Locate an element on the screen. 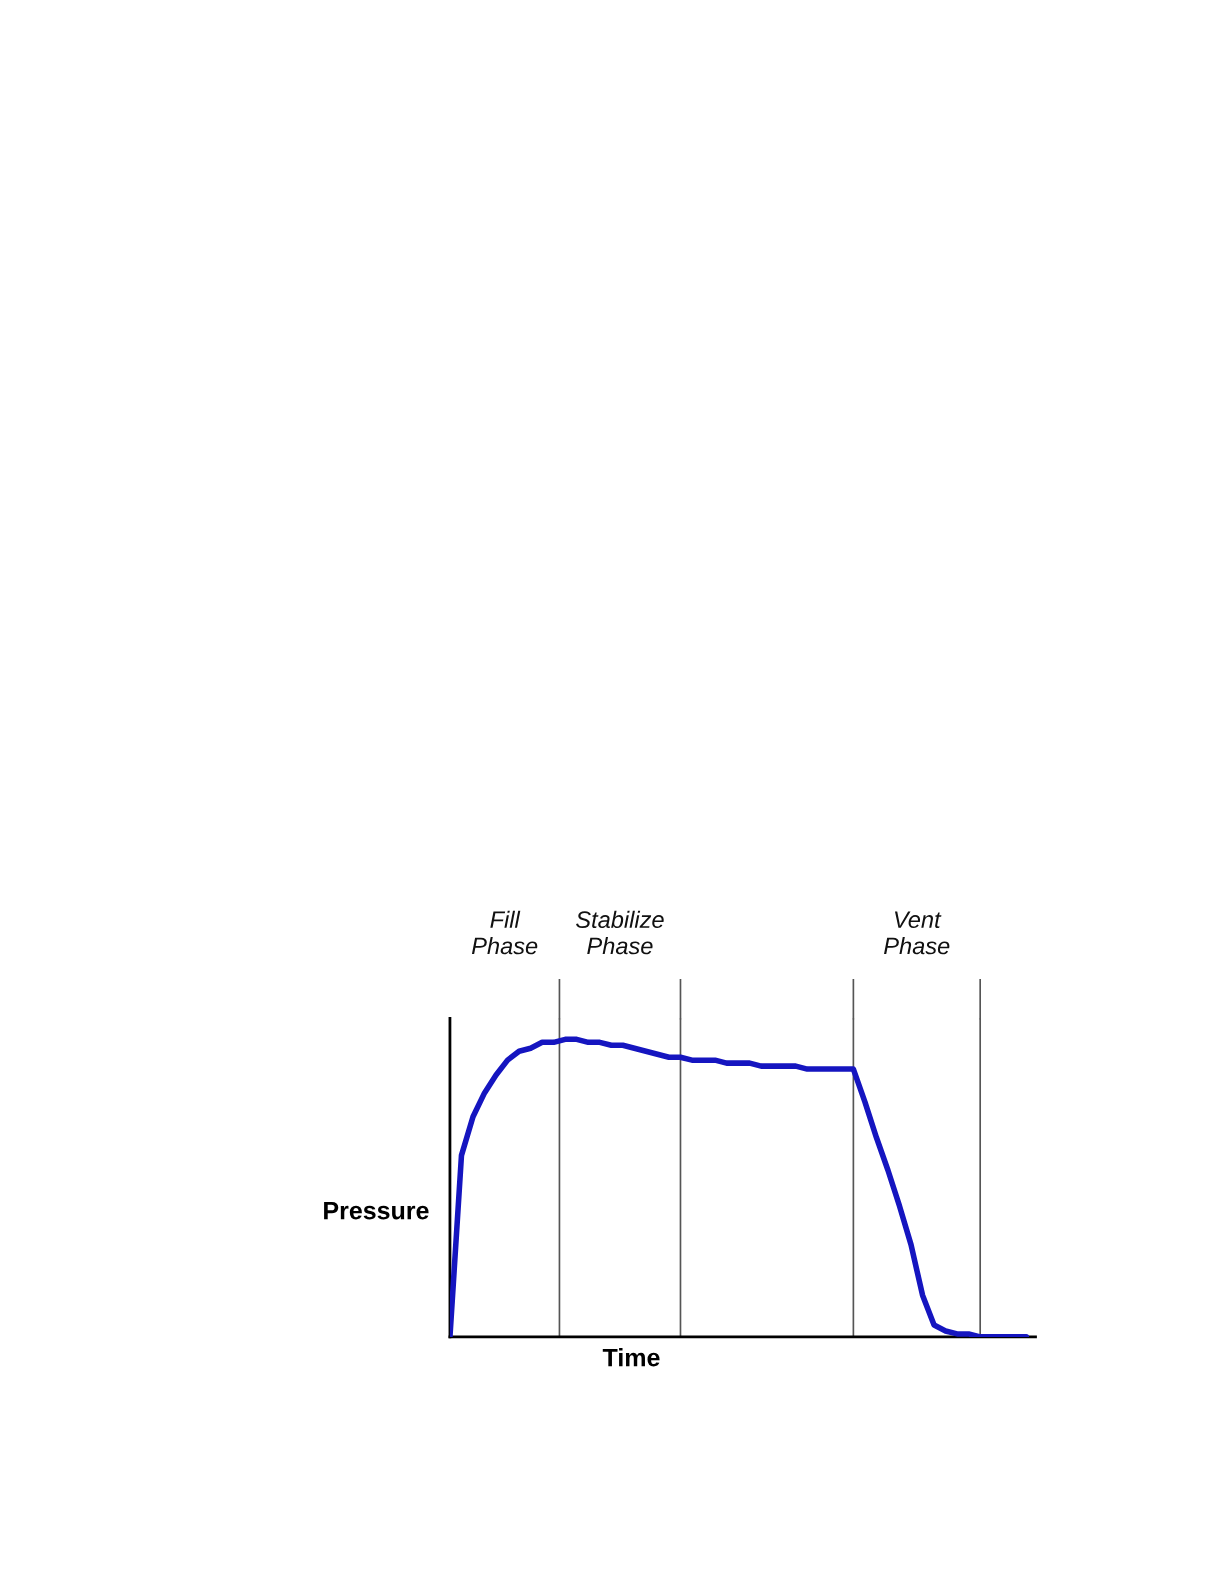  y-axis-title: Pressure is located at coordinates (376, 1210).